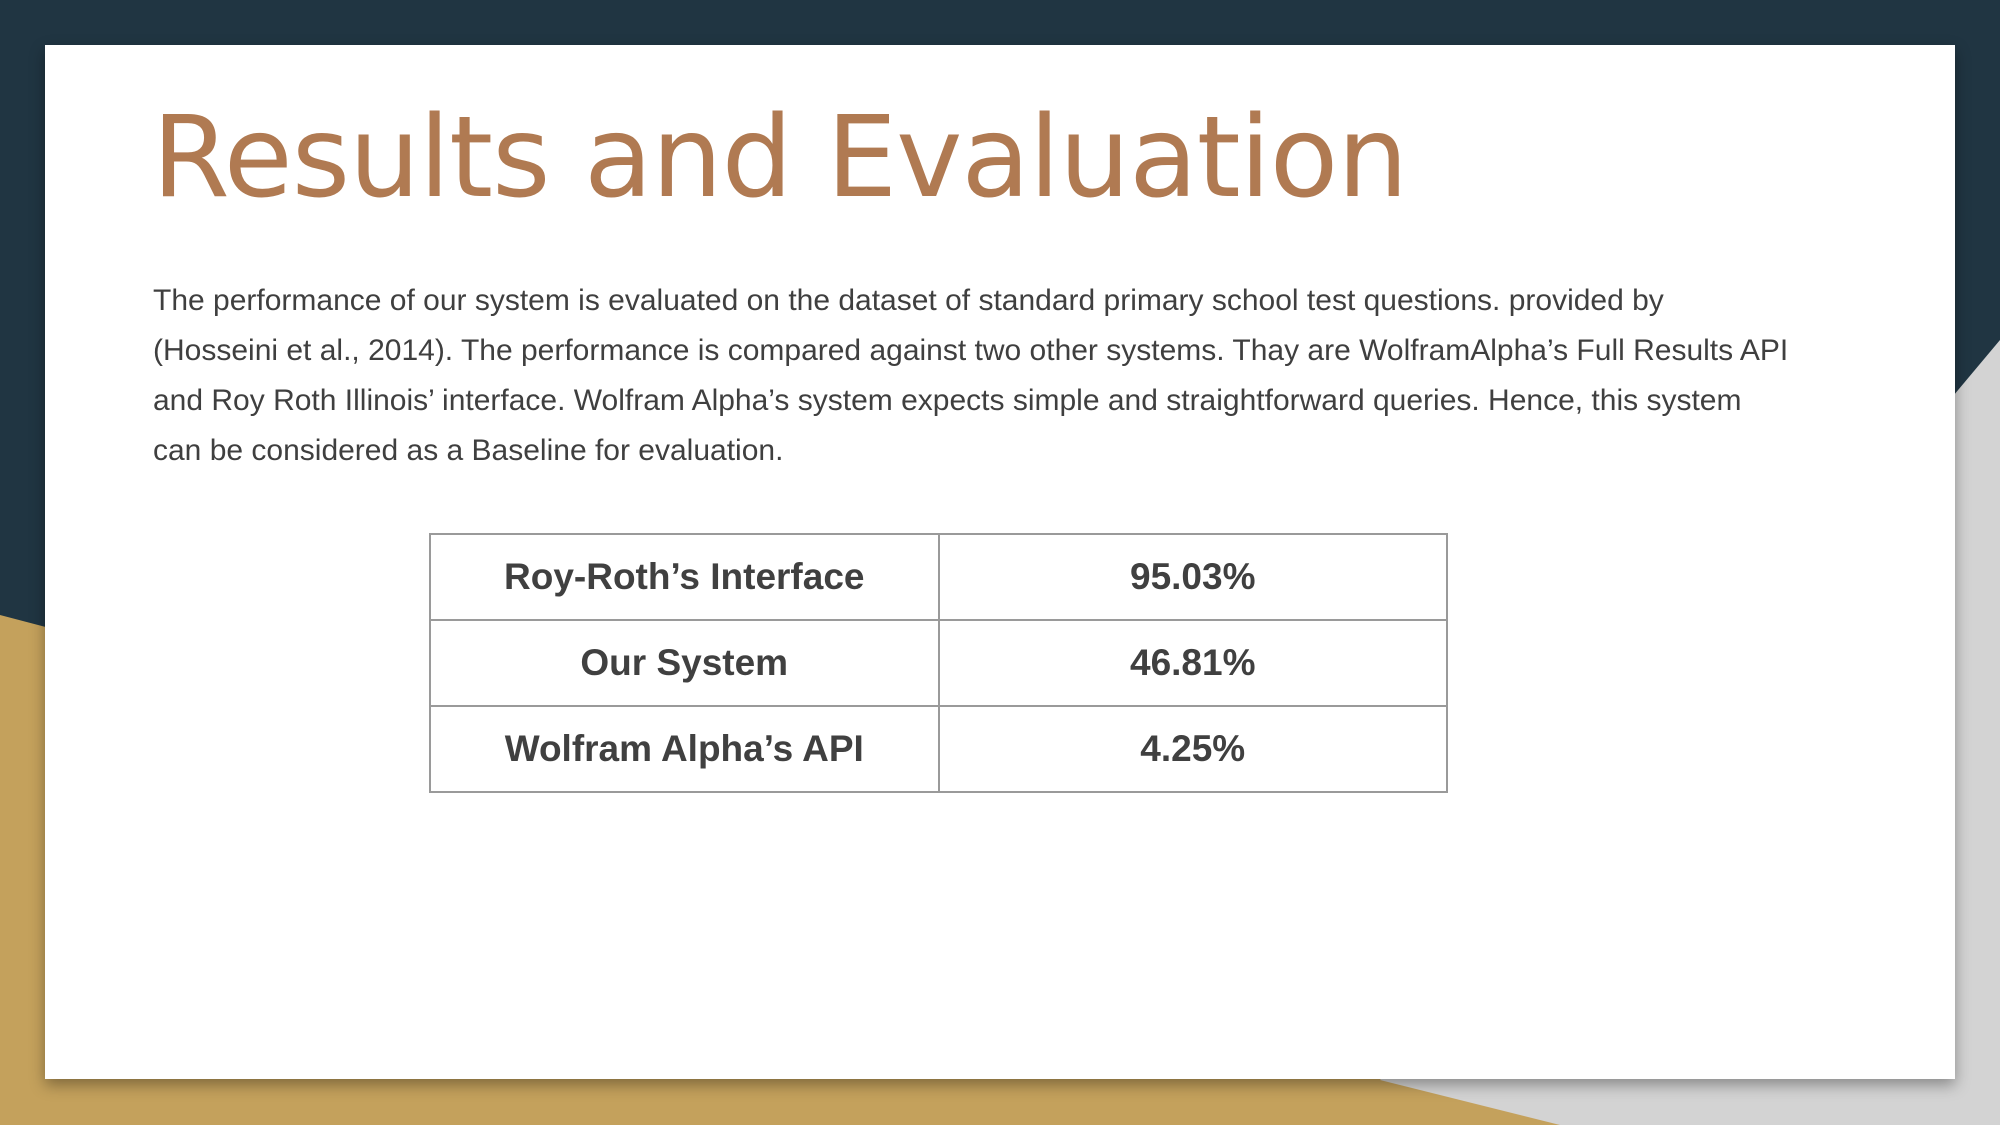 Image resolution: width=2000 pixels, height=1125 pixels. I want to click on table-row: Wolfram Alpha’s API 4.25%, so click(938, 749).